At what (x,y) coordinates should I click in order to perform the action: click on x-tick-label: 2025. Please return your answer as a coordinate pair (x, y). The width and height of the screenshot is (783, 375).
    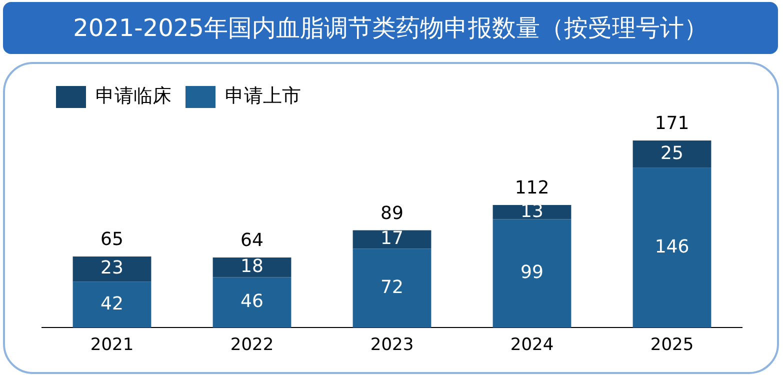
    Looking at the image, I should click on (672, 345).